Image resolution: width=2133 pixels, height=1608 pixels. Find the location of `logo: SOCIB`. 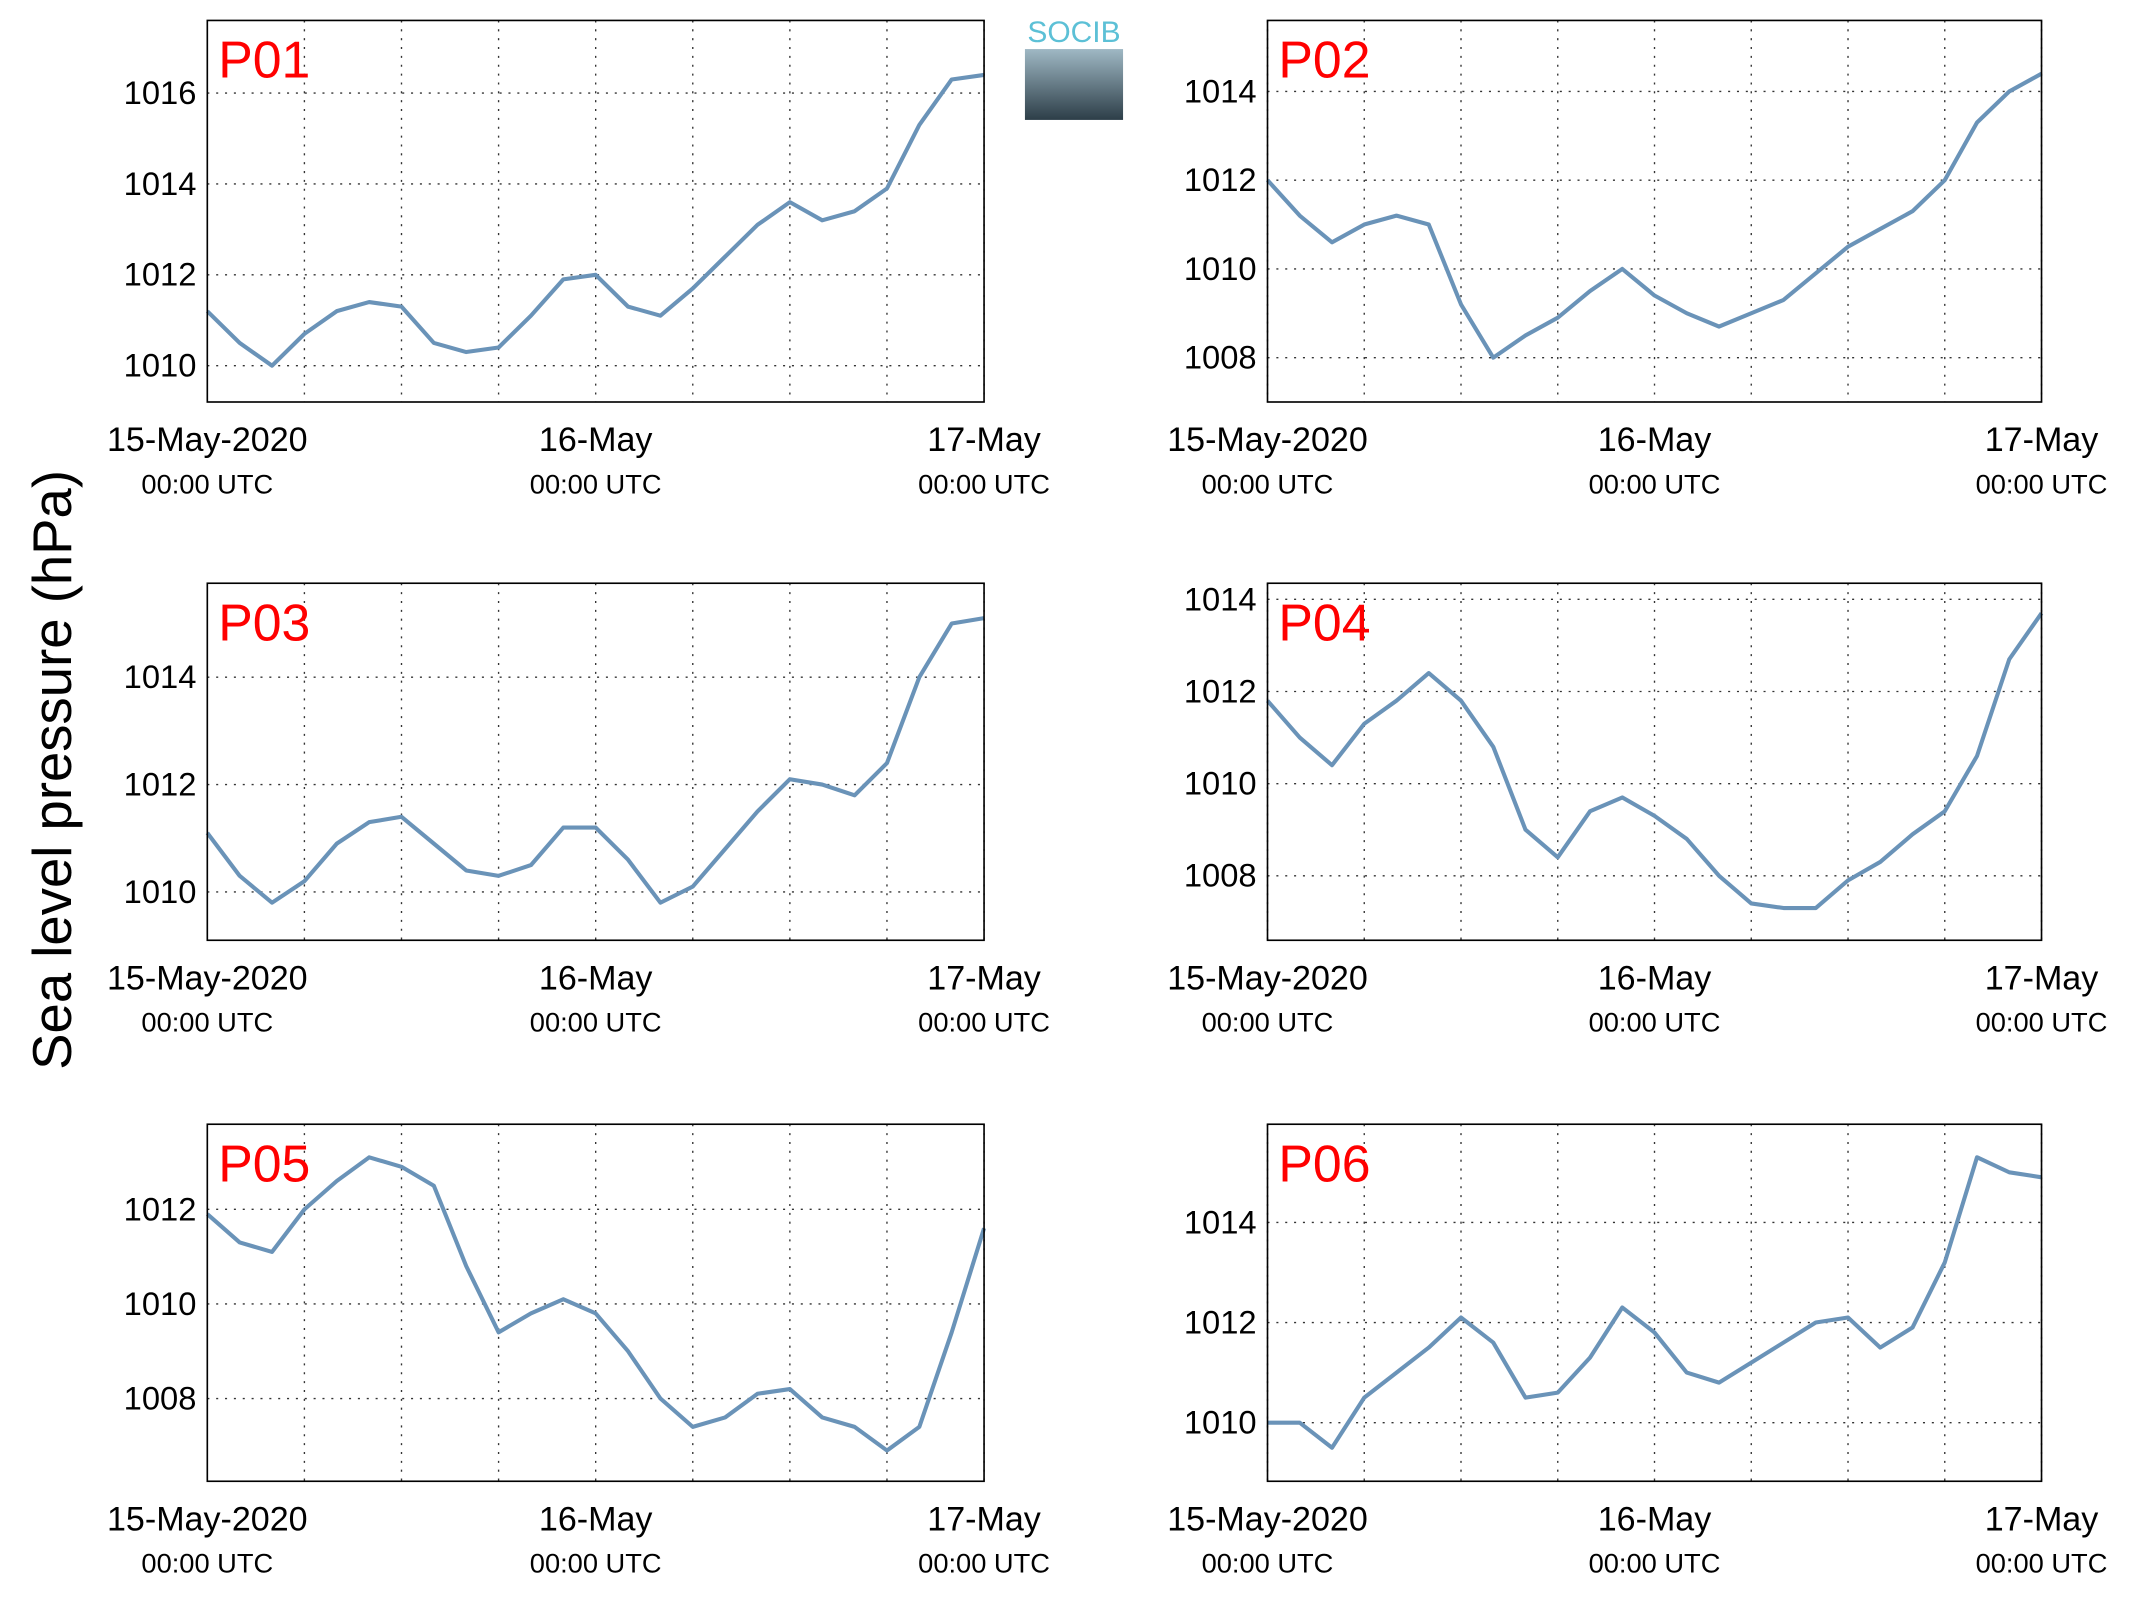

logo: SOCIB is located at coordinates (1074, 68).